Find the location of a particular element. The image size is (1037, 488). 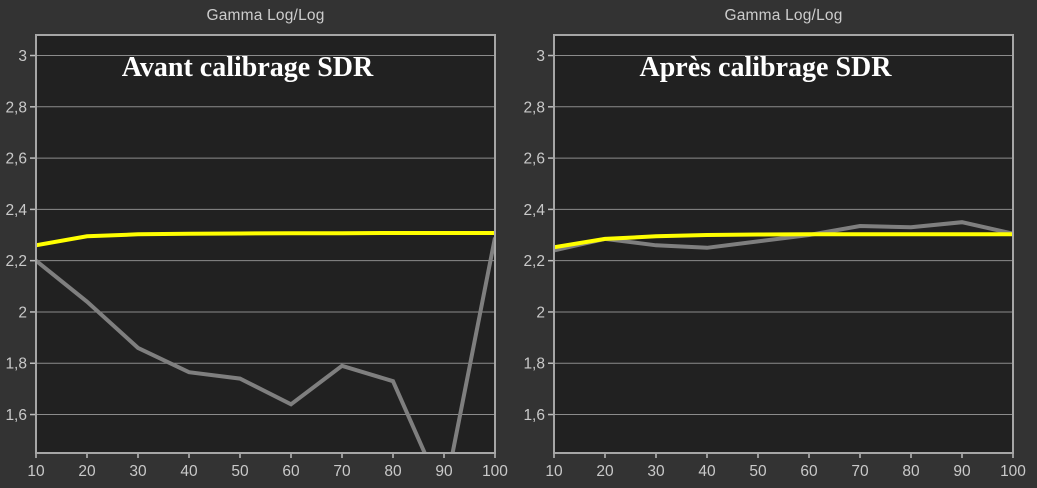

series-line-measured is located at coordinates (783, 236).